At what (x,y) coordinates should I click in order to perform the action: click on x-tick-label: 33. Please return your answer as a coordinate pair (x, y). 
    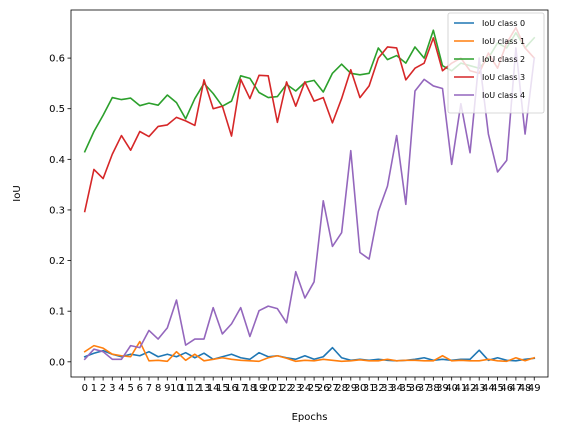
    Looking at the image, I should click on (387, 388).